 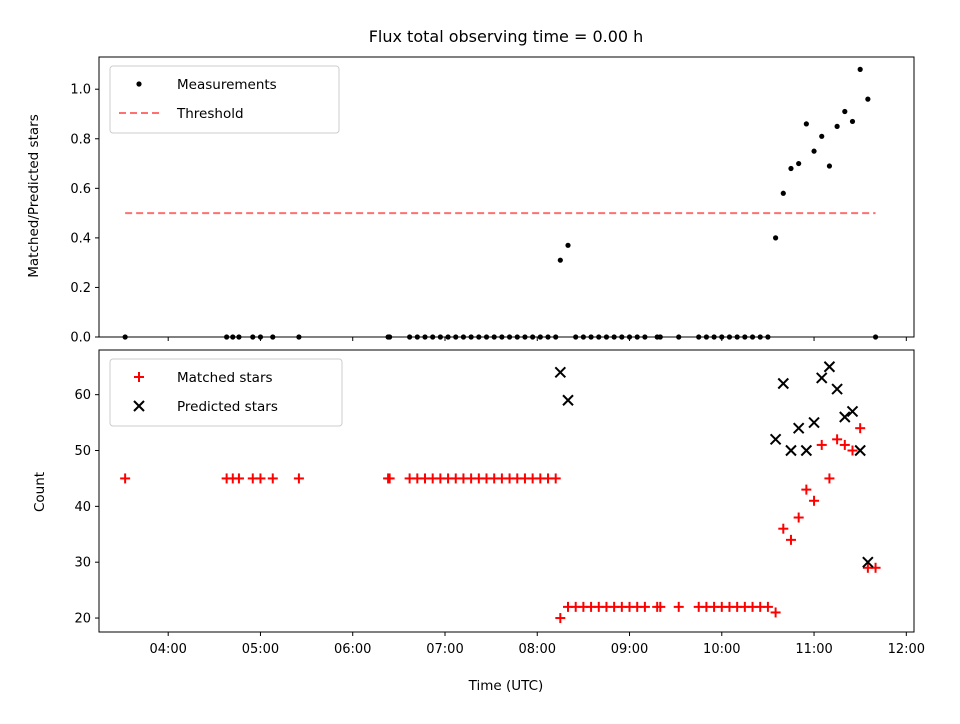 What do you see at coordinates (352, 649) in the screenshot?
I see `x-tick-label: 06:00` at bounding box center [352, 649].